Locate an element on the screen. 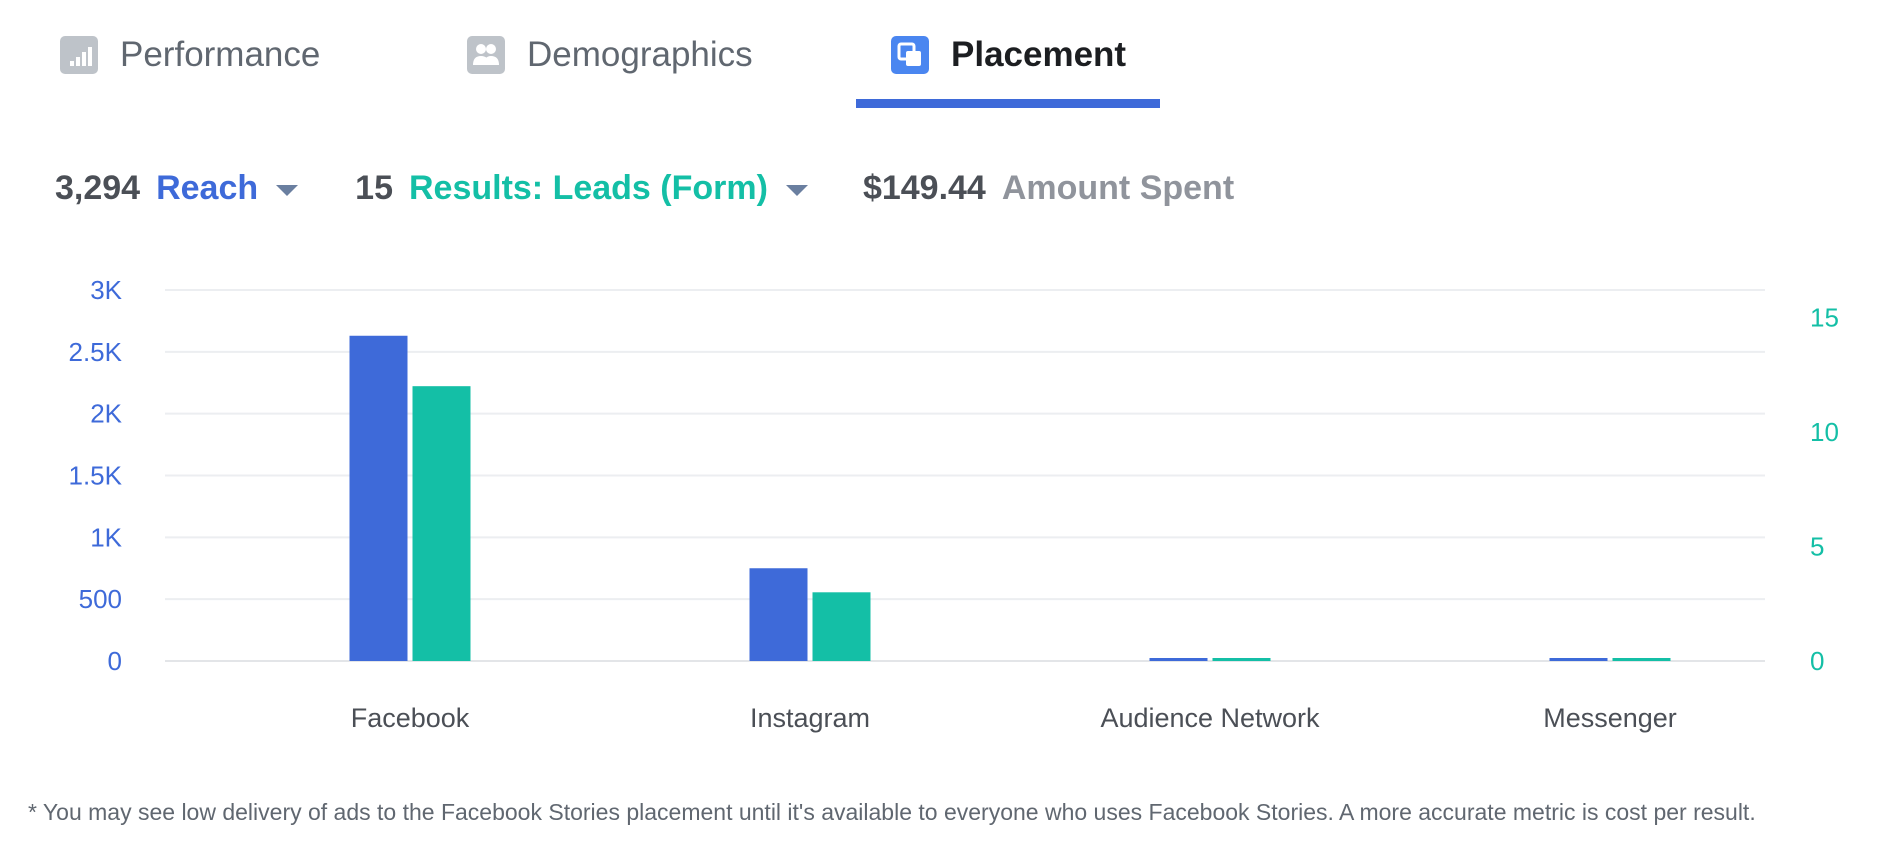  y-left-tick-label: 500 is located at coordinates (100, 599).